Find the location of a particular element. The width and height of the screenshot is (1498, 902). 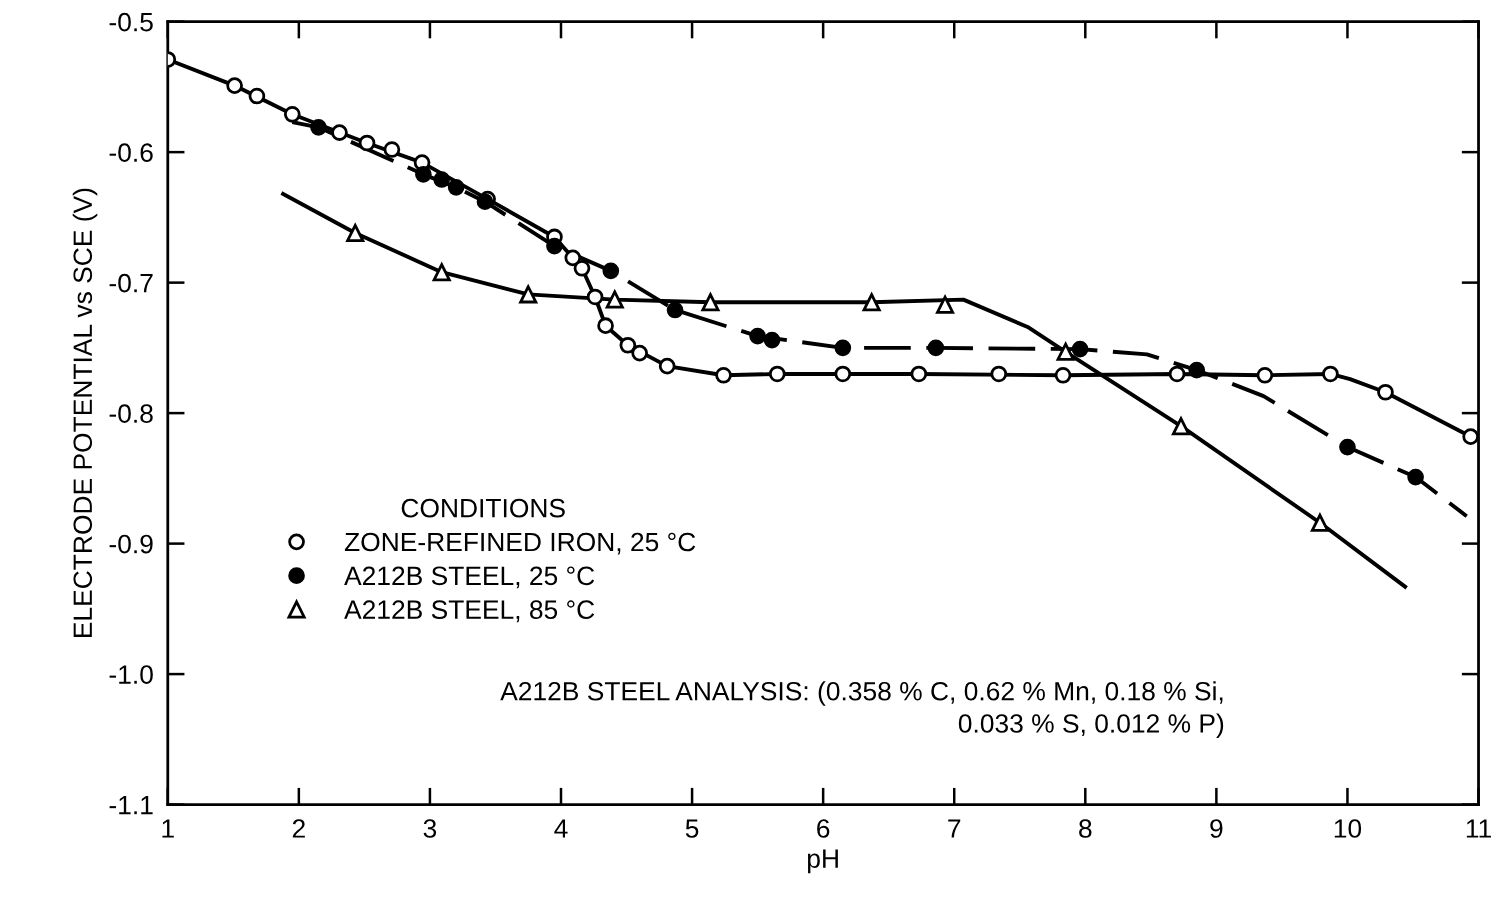

legend-label: A212B STEEL, 25 °C is located at coordinates (469, 577).